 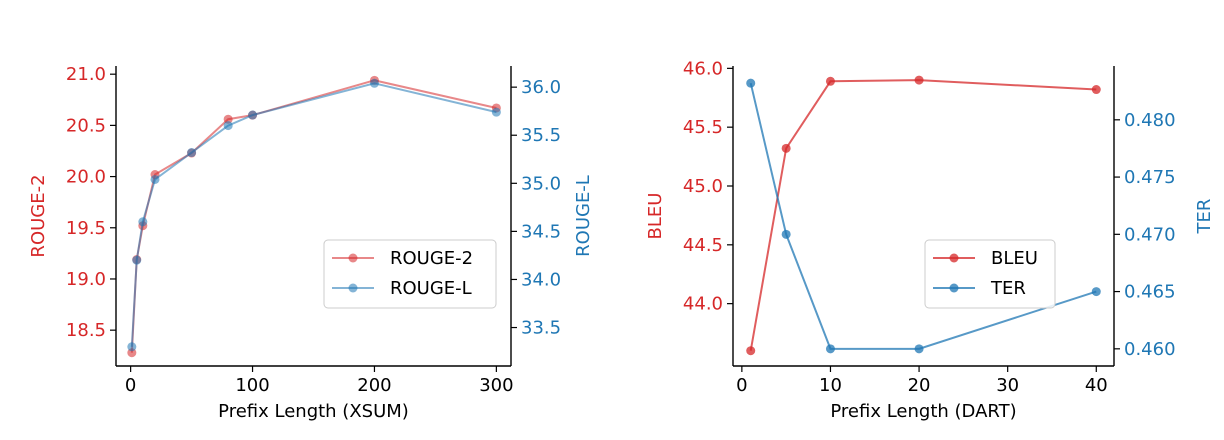 I want to click on x-tick-label: 40, so click(x=1096, y=385).